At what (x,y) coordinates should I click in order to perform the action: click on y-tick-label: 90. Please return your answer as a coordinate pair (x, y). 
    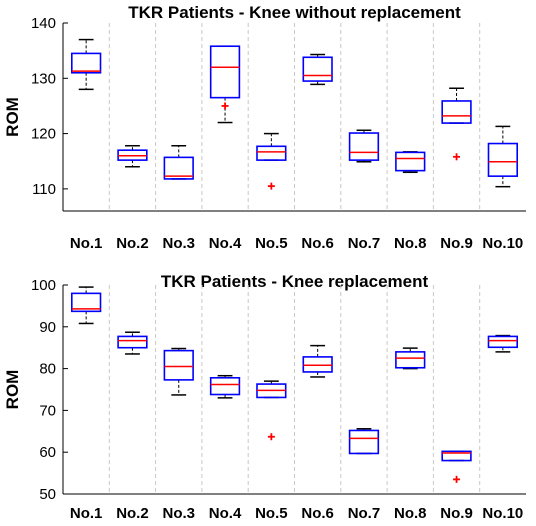
    Looking at the image, I should click on (47, 327).